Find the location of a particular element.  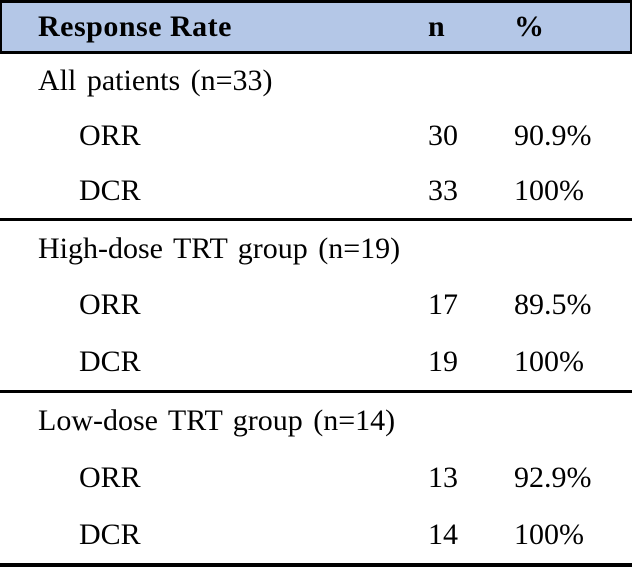

section-title-row: All patients (n=33) is located at coordinates (316, 81).